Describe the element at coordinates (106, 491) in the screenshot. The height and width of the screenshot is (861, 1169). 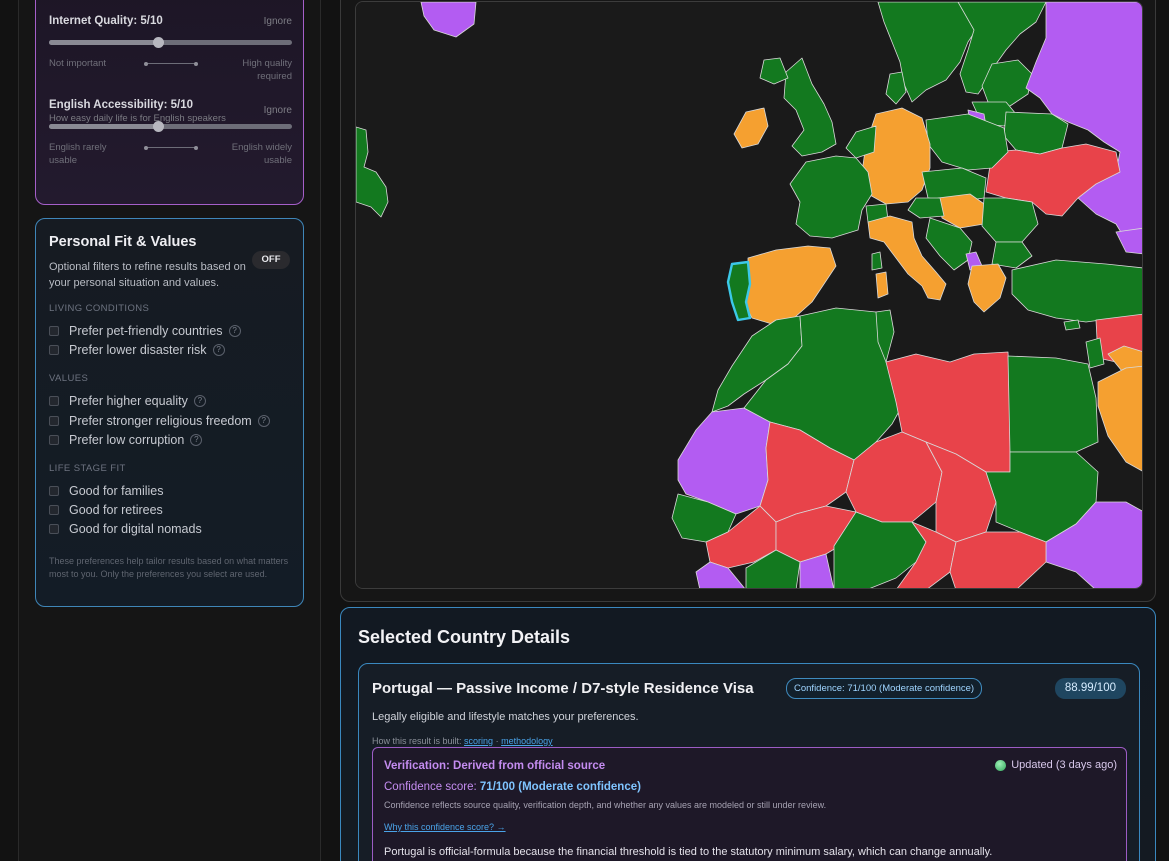
I see `families-option: Good for families` at that location.